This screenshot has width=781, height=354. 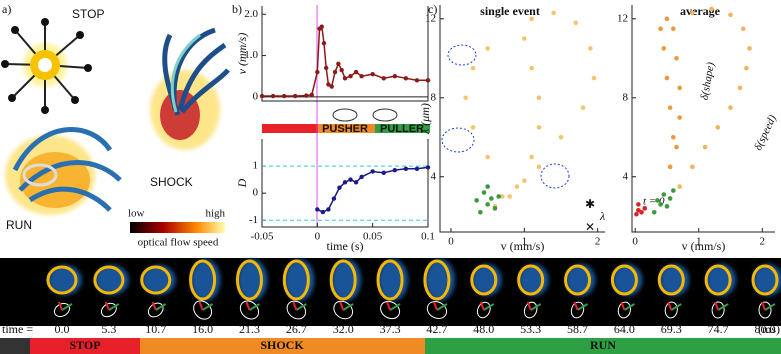 What do you see at coordinates (249, 329) in the screenshot?
I see `time-label: 21.3` at bounding box center [249, 329].